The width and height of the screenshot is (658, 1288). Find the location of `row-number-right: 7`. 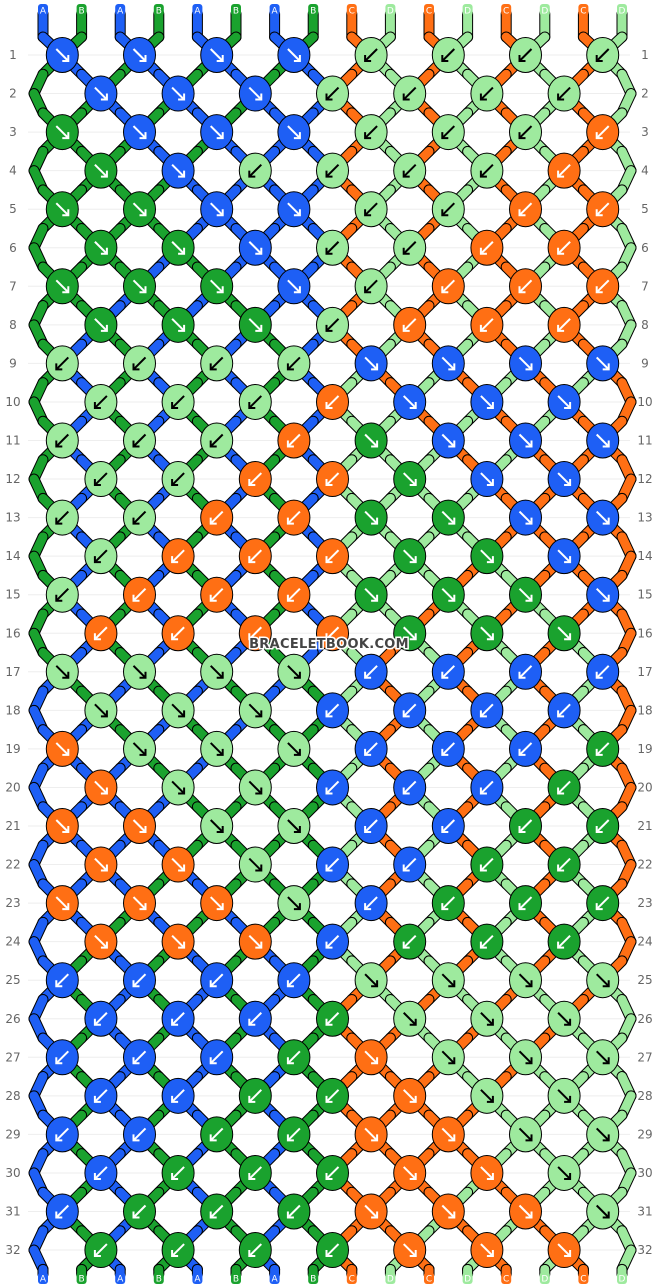

row-number-right: 7 is located at coordinates (645, 286).